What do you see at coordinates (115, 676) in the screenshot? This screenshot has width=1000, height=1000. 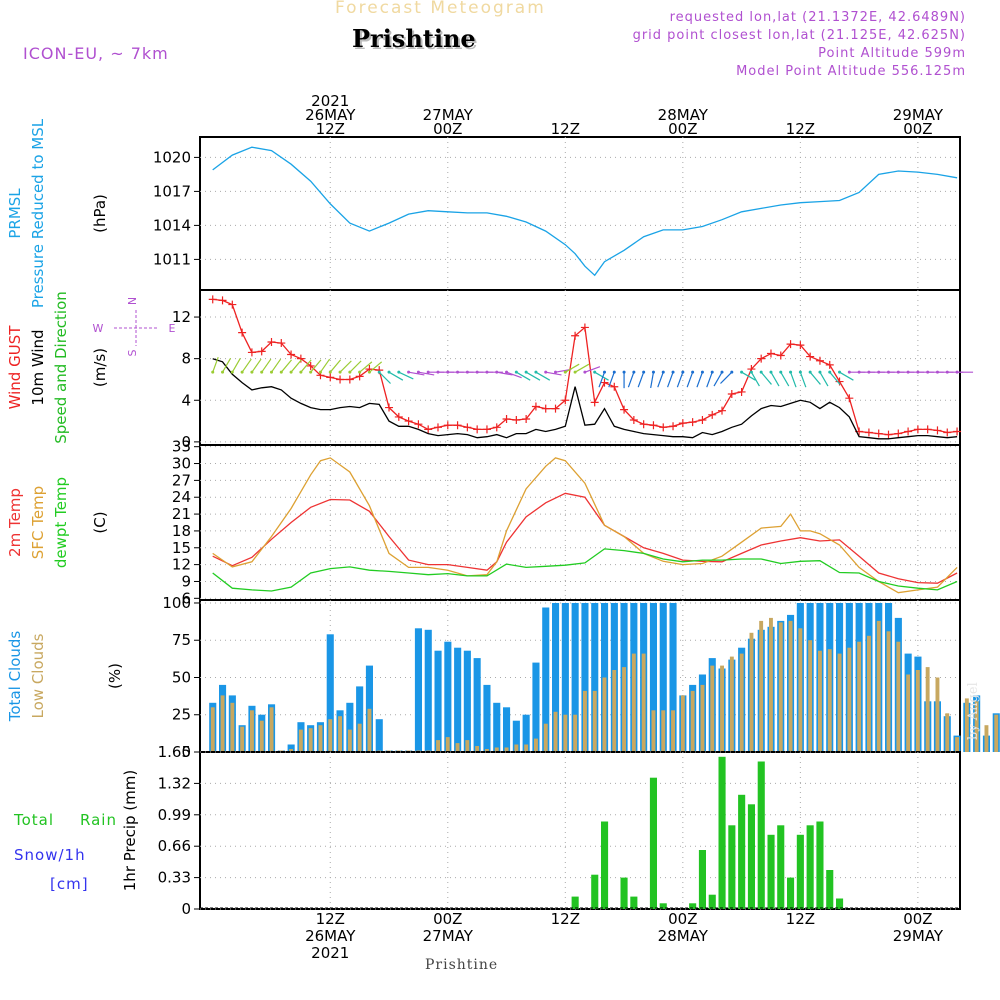 I see `y-unit-label: (%)` at bounding box center [115, 676].